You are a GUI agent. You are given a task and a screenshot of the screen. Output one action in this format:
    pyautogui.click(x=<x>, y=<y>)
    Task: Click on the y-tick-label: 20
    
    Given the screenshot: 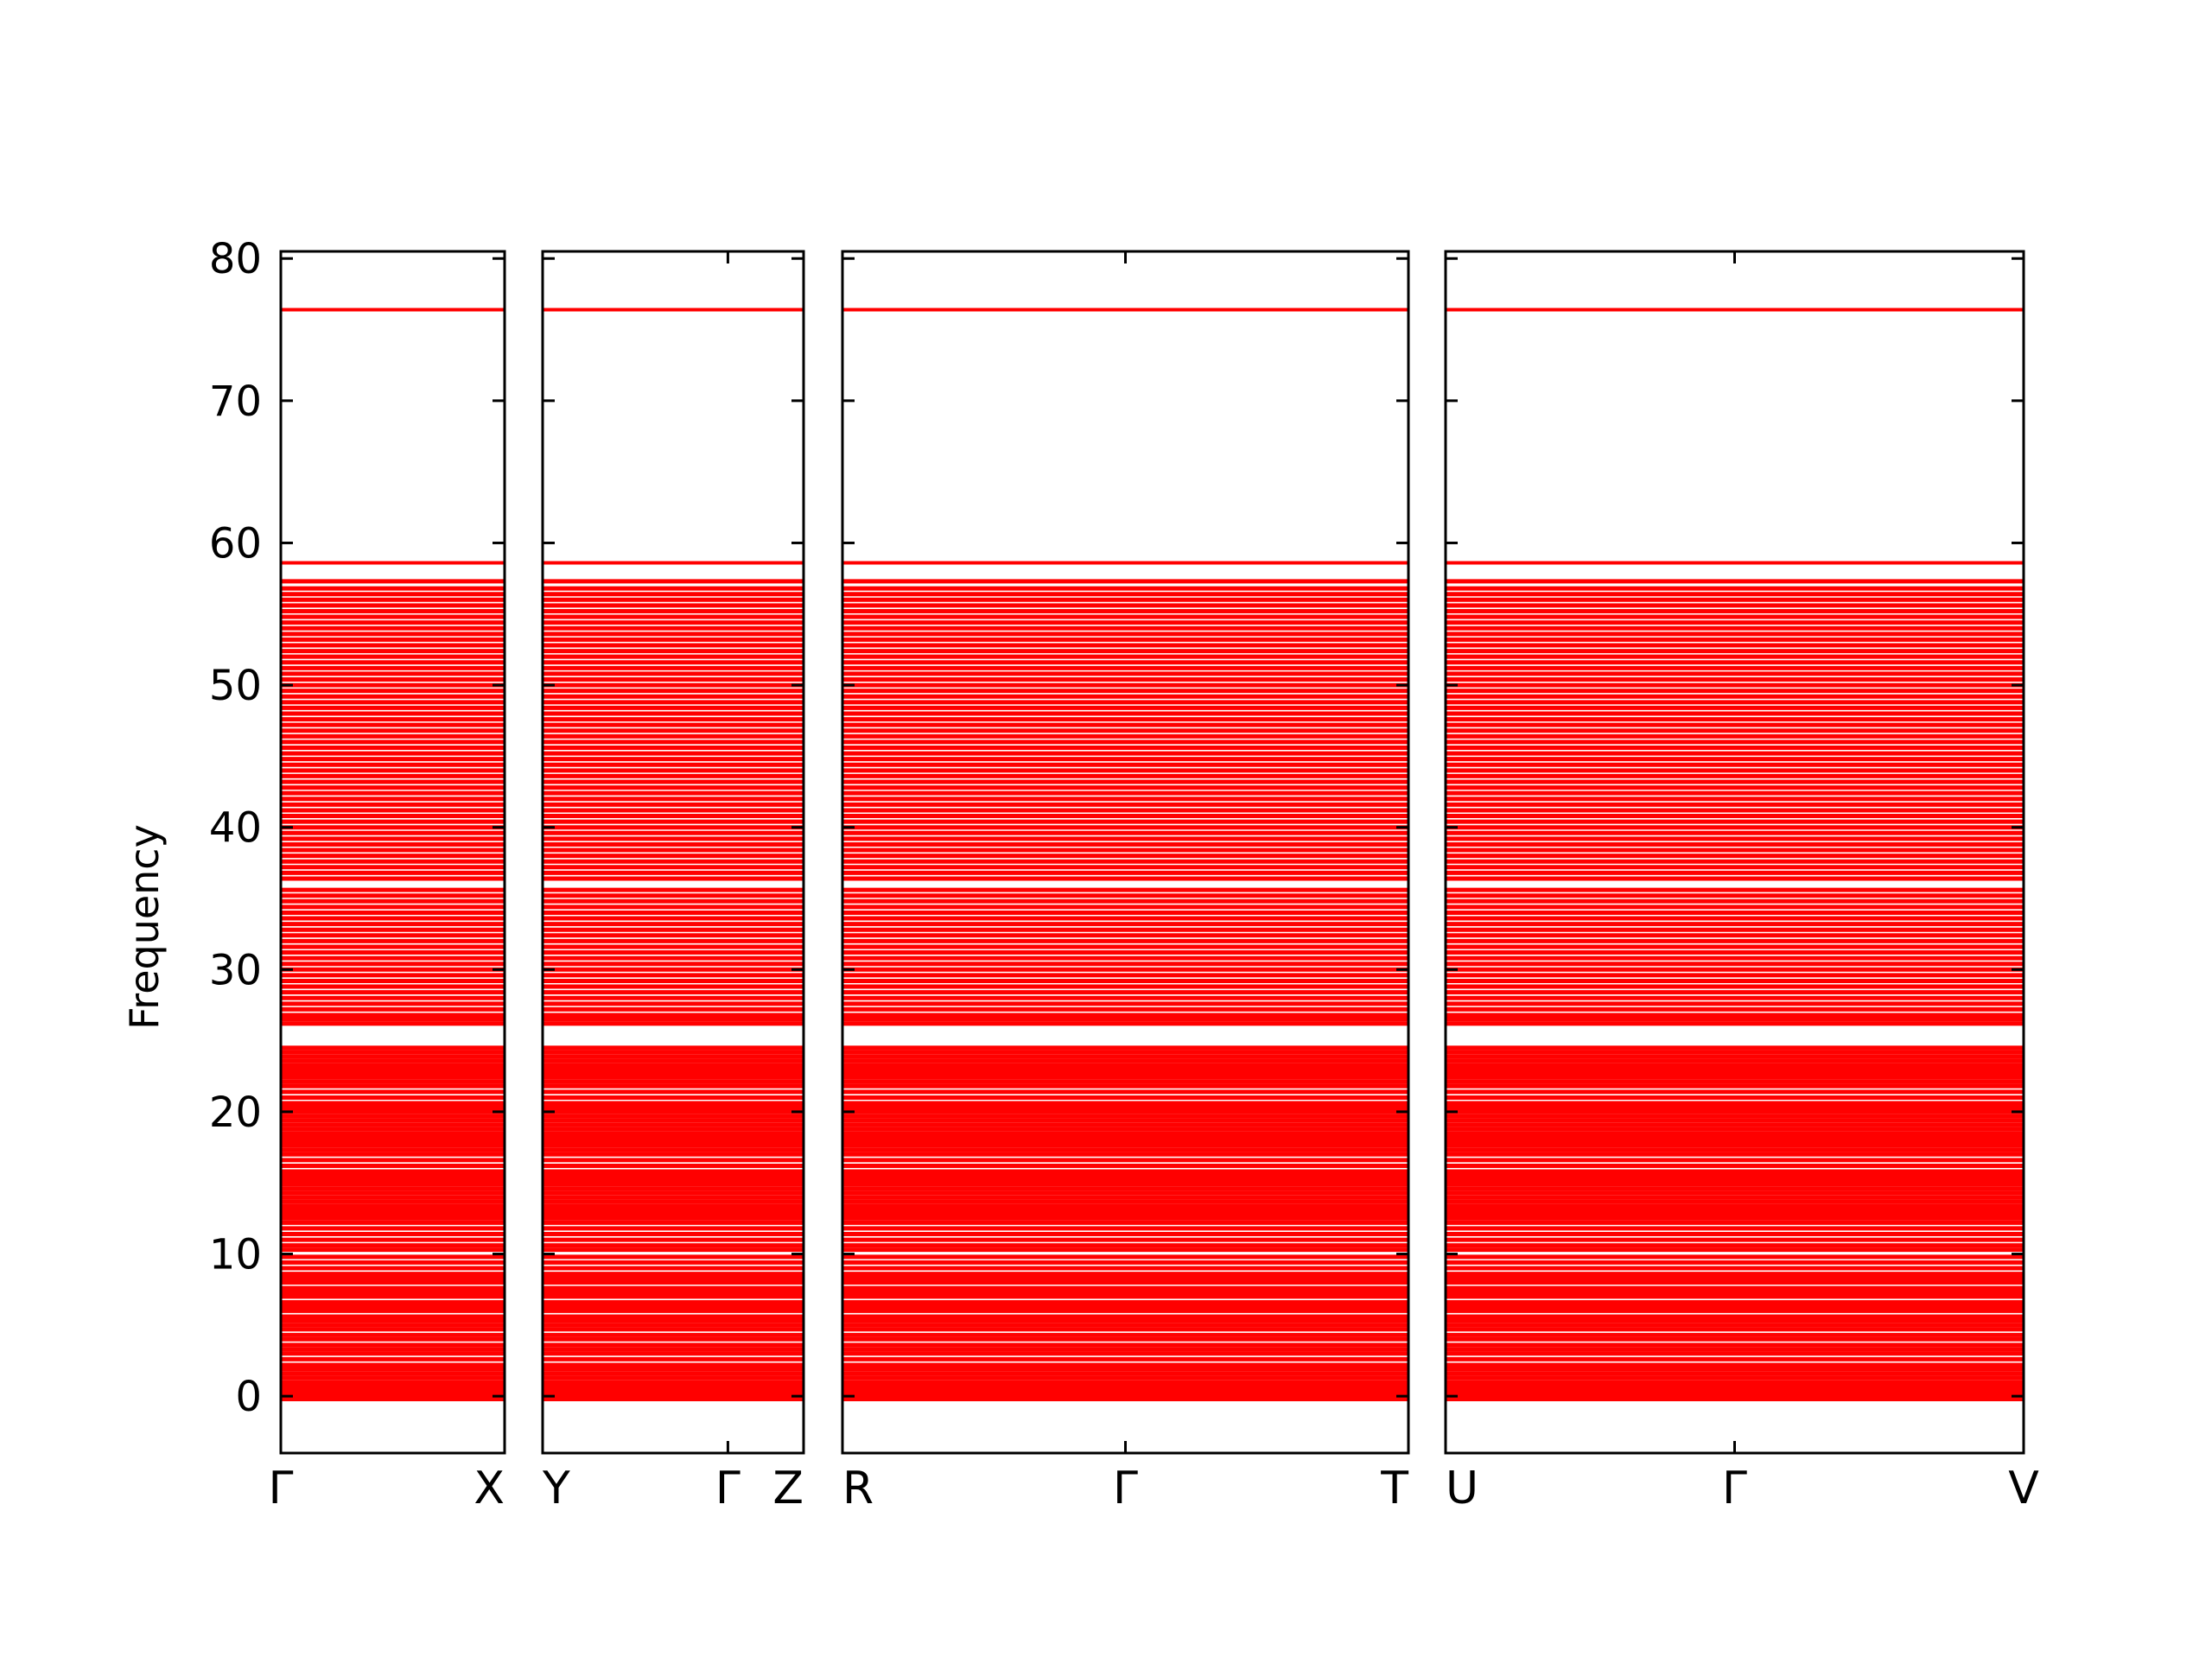 What is the action you would take?
    pyautogui.click(x=235, y=1113)
    